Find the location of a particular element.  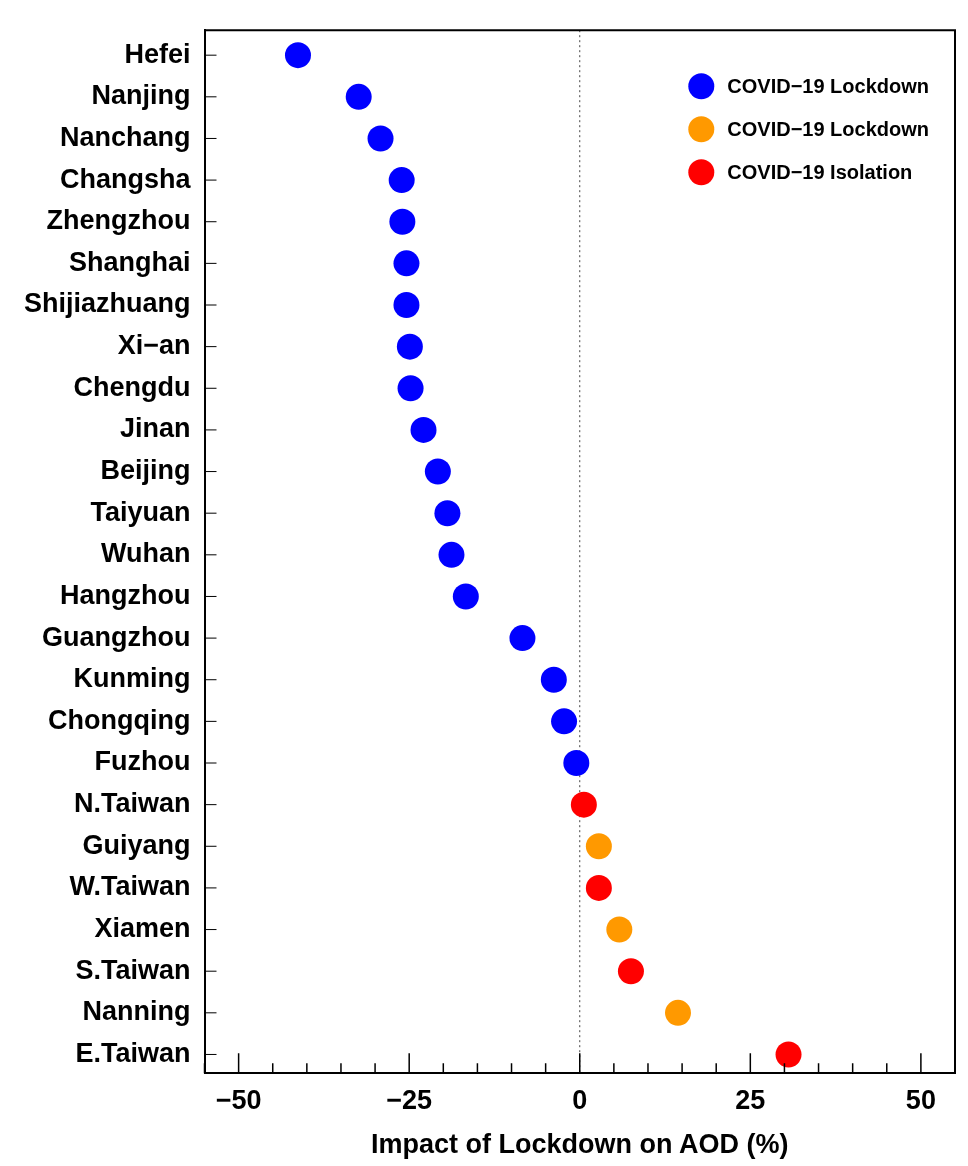

y-tick-label: Nanchang is located at coordinates (125, 136).